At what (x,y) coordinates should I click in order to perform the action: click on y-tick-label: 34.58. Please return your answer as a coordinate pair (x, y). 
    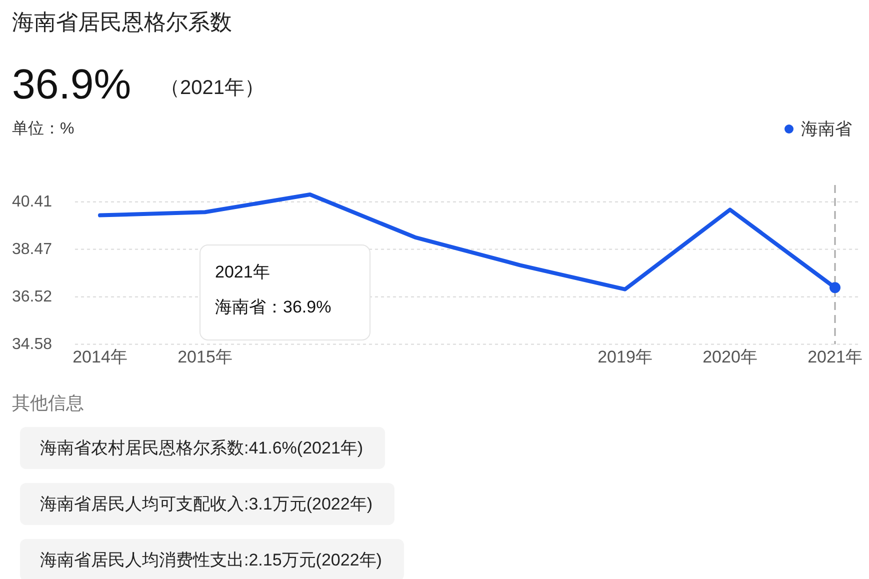
    Looking at the image, I should click on (32, 344).